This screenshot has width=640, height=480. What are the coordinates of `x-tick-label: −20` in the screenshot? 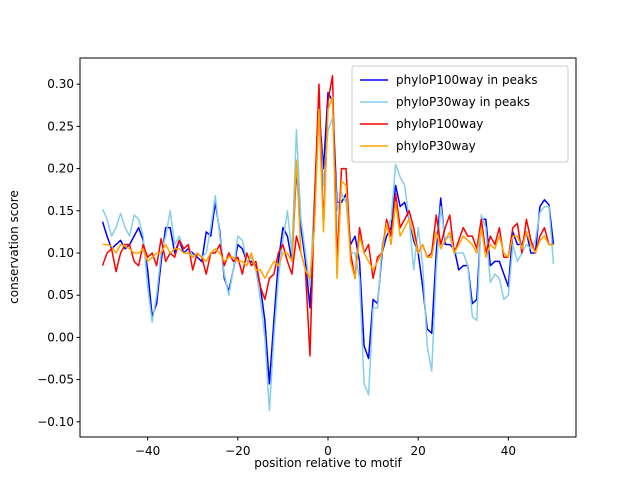 It's located at (237, 451).